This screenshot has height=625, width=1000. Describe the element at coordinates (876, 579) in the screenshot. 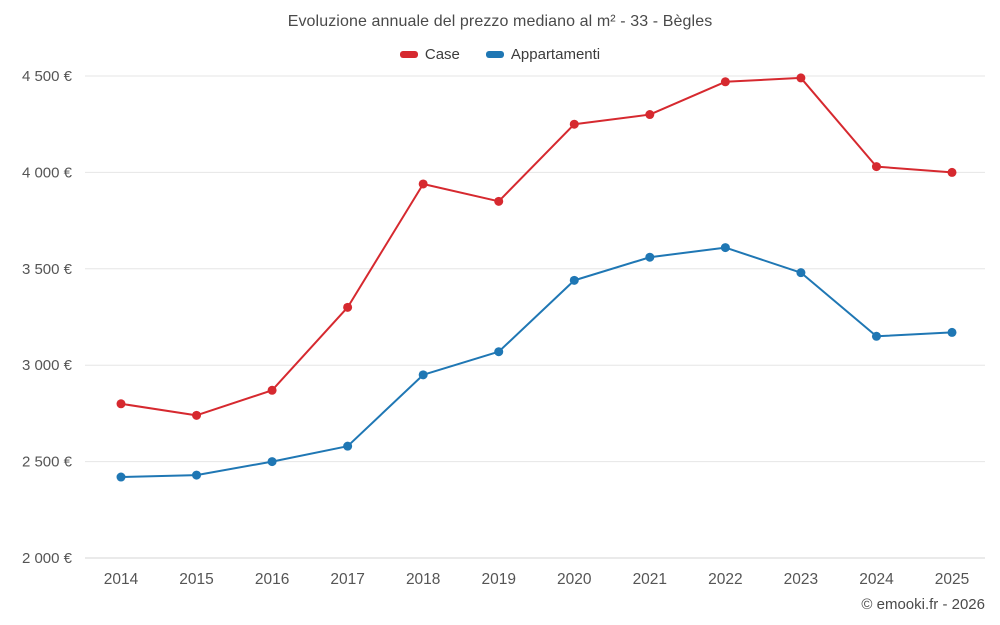

I see `x-axis-tick-label: 2024` at that location.